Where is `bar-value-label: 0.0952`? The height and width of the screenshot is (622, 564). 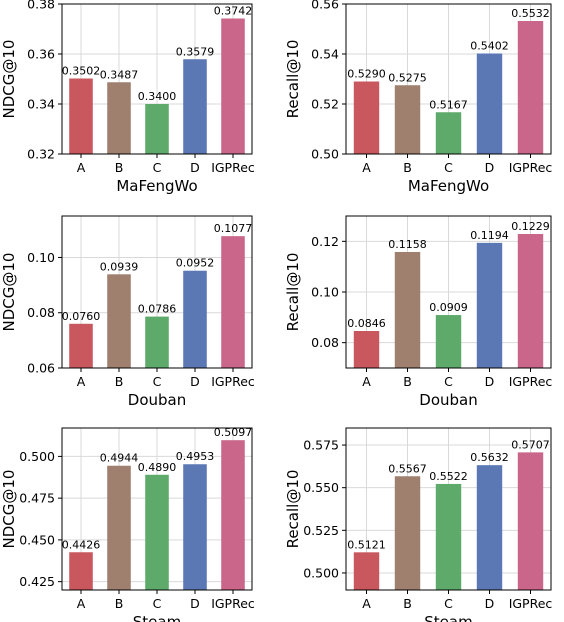
bar-value-label: 0.0952 is located at coordinates (195, 263).